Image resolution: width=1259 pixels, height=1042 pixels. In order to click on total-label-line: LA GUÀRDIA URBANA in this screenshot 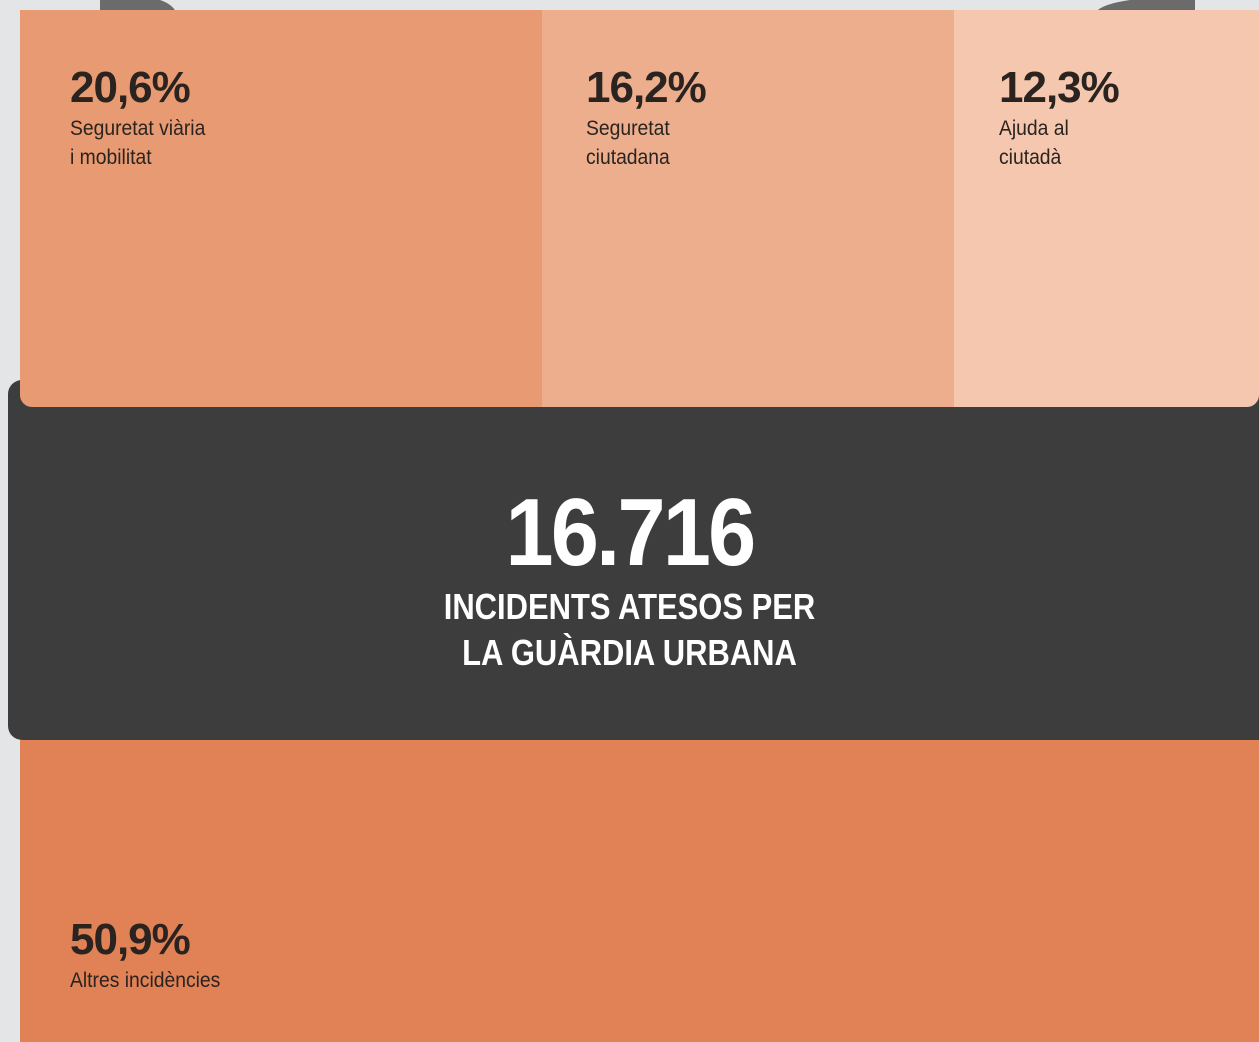, I will do `click(629, 652)`.